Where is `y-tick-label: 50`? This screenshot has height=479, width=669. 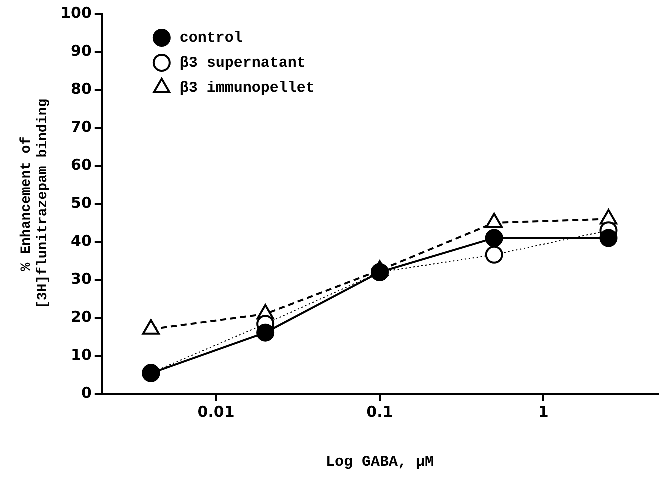 y-tick-label: 50 is located at coordinates (81, 203).